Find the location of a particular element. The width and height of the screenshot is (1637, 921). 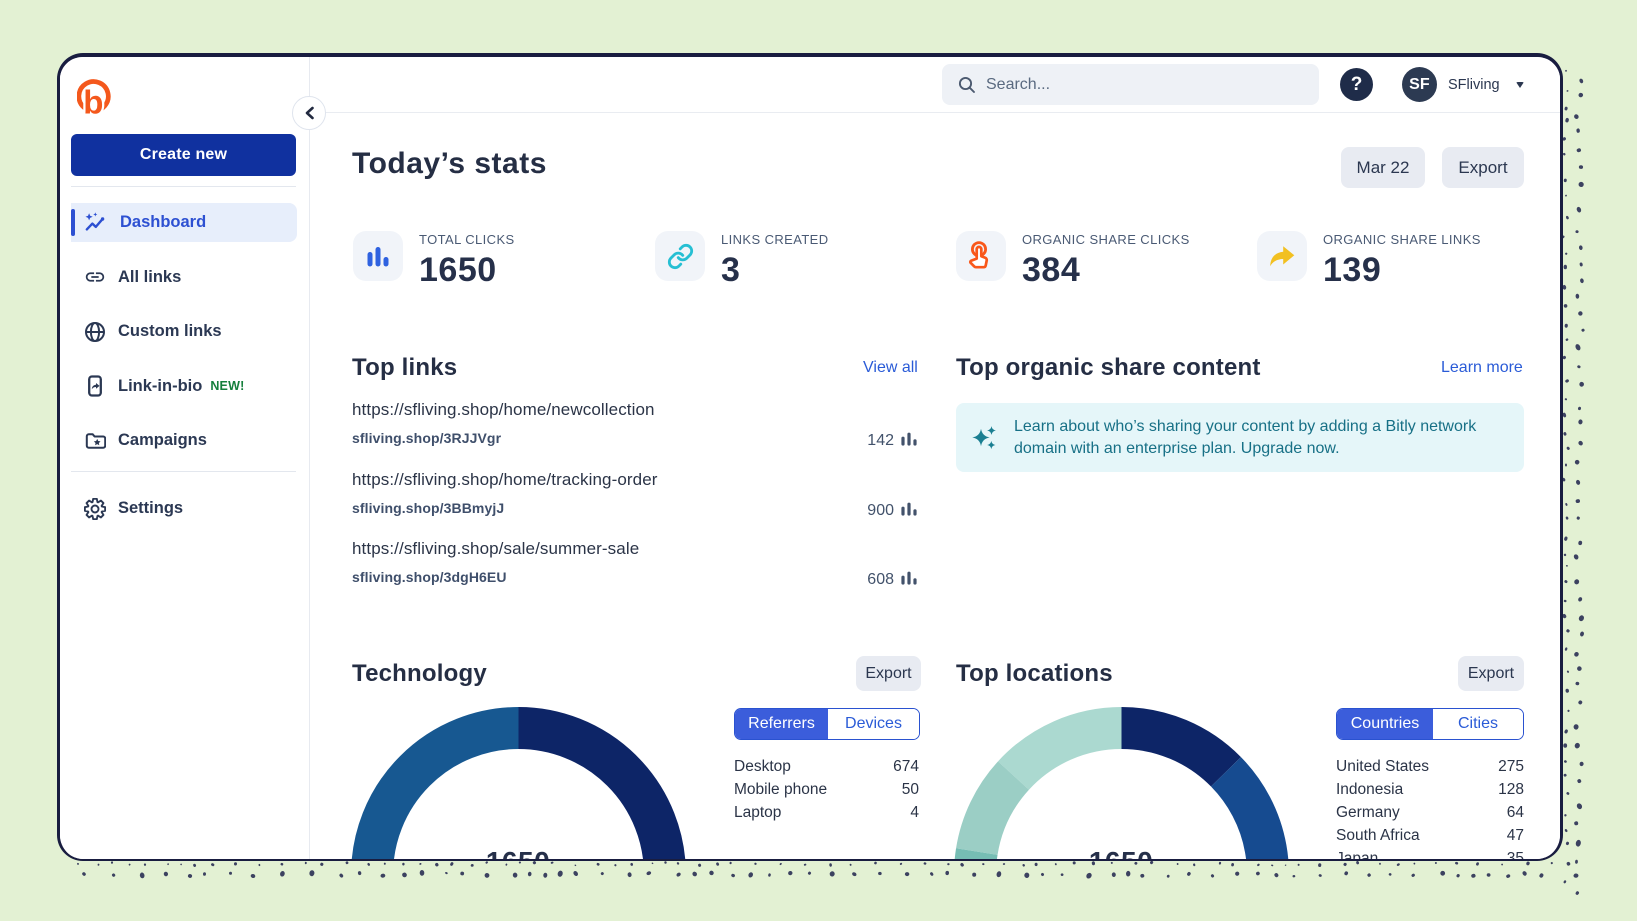

svg-text: b is located at coordinates (93, 101).